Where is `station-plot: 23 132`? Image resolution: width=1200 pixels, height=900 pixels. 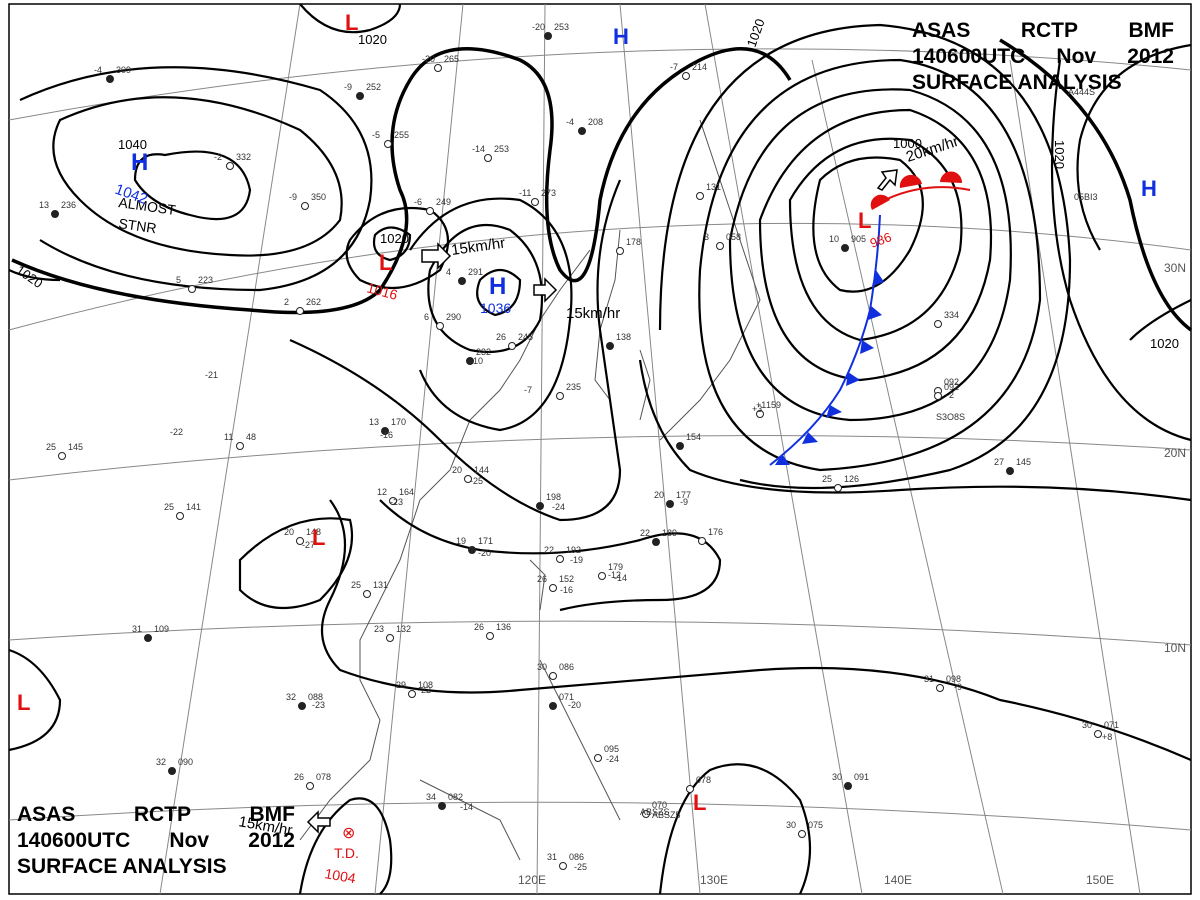
station-plot: 23 132 is located at coordinates (392, 633).